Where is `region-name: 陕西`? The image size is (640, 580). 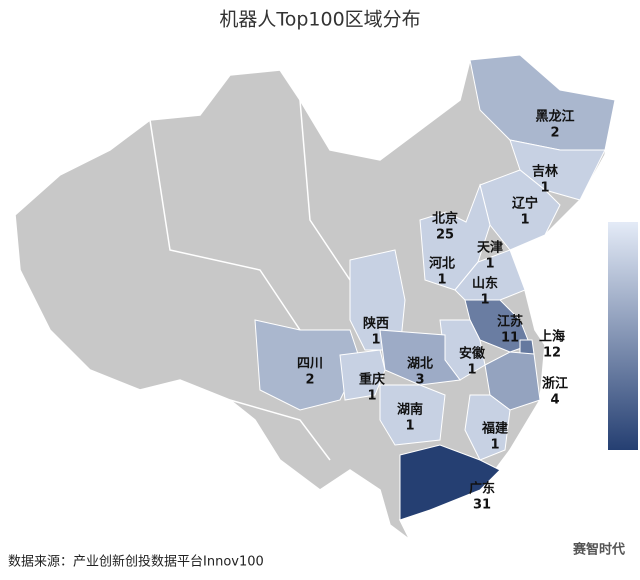
region-name: 陕西 is located at coordinates (376, 324).